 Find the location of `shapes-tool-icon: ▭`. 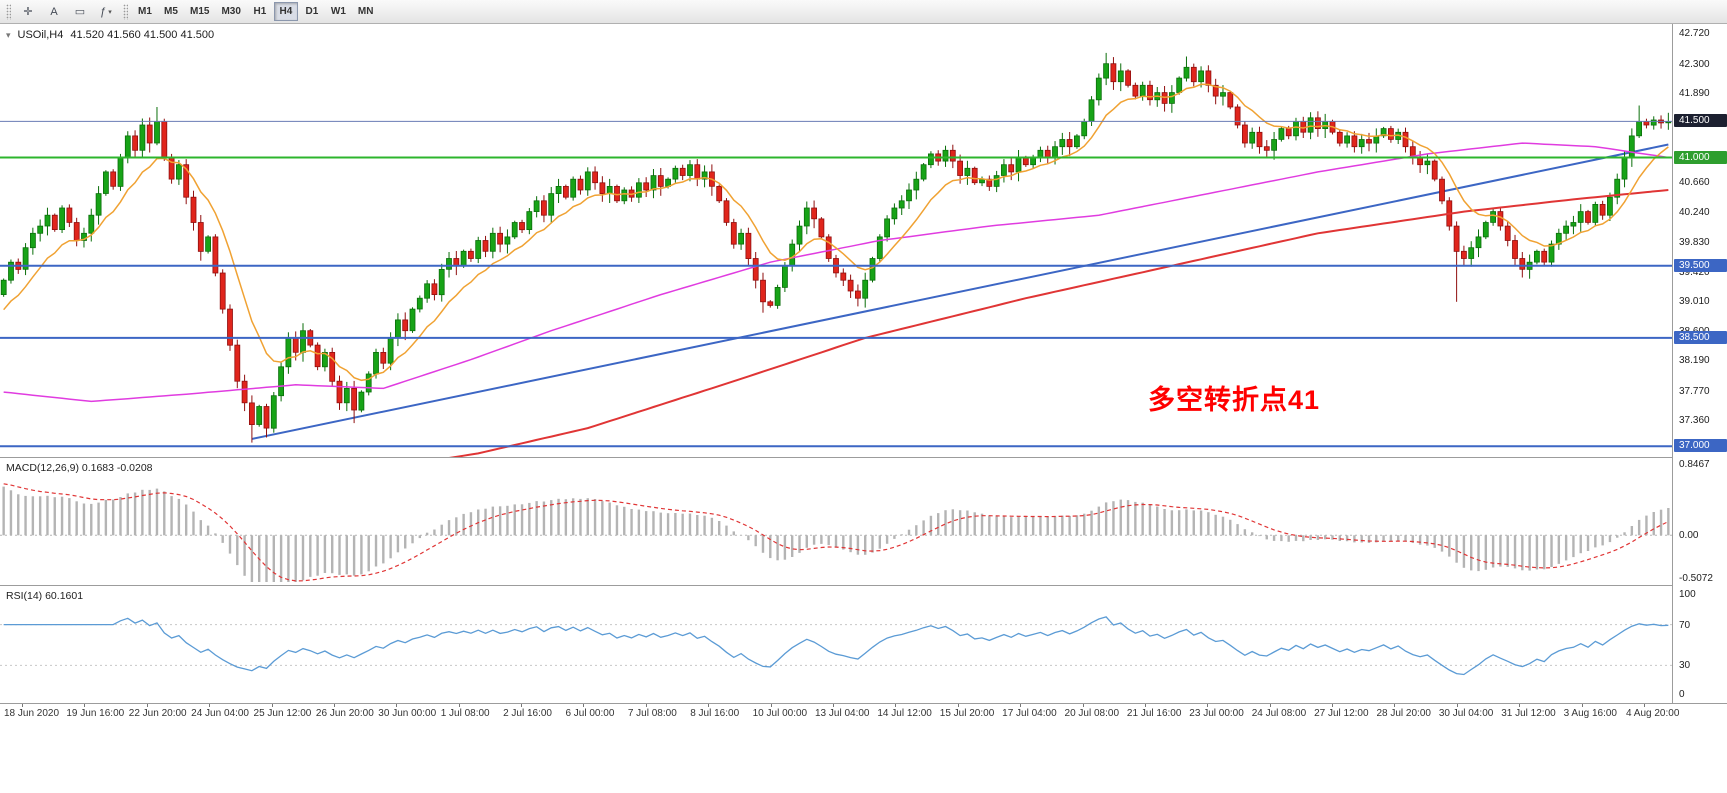

shapes-tool-icon: ▭ is located at coordinates (80, 12).